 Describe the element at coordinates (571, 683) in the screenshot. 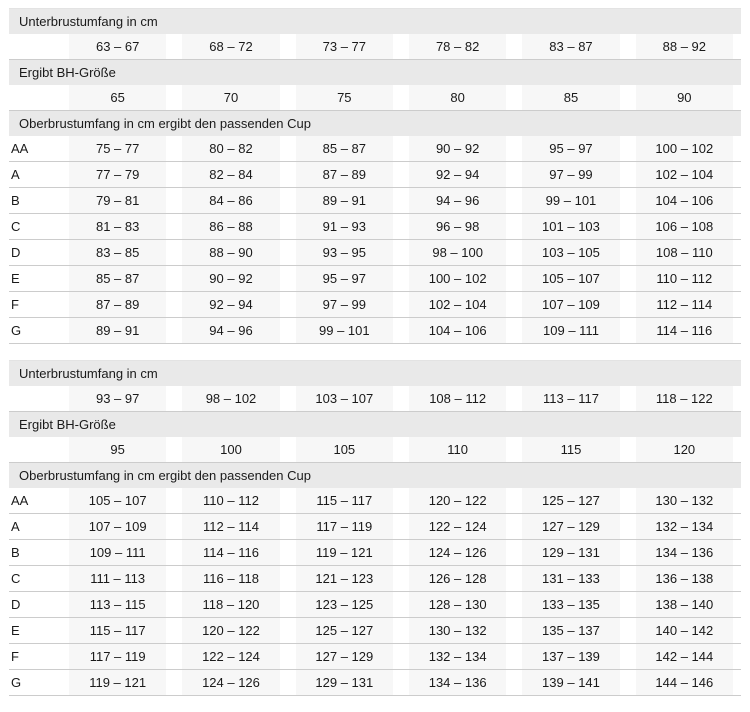

I see `cup-range-cell: 139 – 141` at that location.